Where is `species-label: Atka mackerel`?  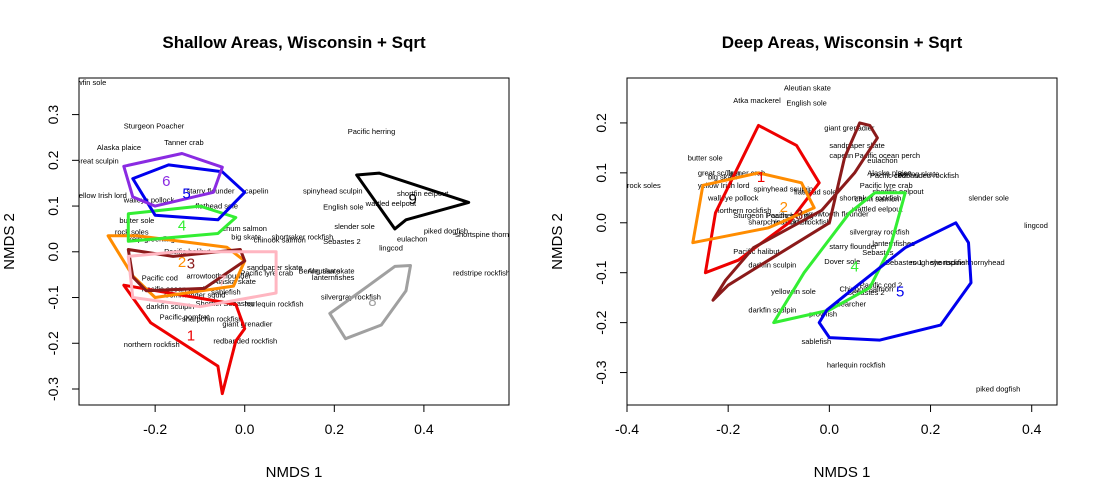
species-label: Atka mackerel is located at coordinates (757, 100).